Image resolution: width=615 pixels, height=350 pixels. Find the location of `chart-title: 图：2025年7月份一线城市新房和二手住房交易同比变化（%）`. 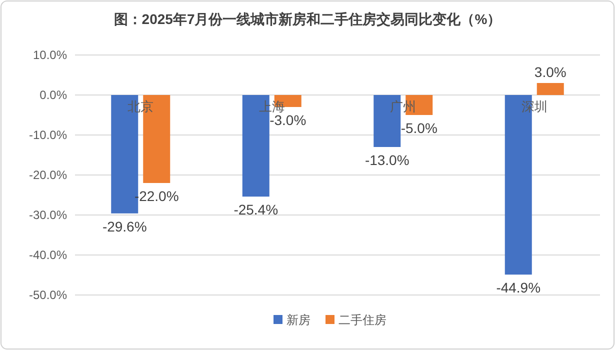

chart-title: 图：2025年7月份一线城市新房和二手住房交易同比变化（%） is located at coordinates (308, 19).